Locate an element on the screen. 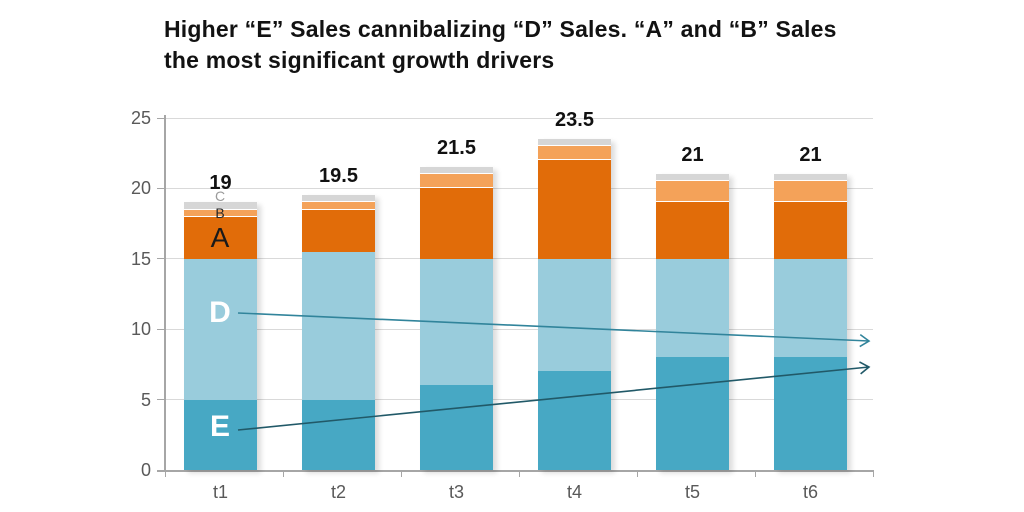  y-tick-label-0: 0 is located at coordinates (145, 470).